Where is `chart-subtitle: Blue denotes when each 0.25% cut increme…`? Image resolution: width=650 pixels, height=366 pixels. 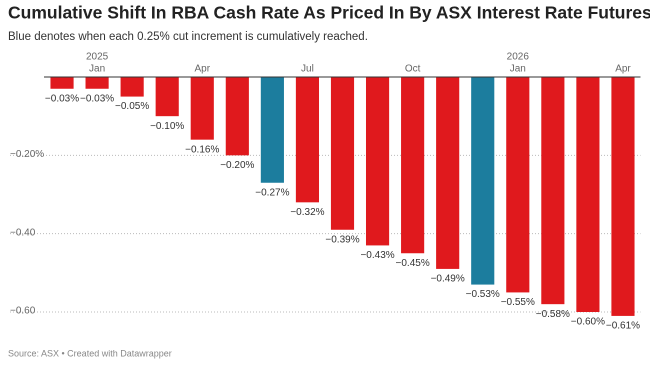
chart-subtitle: Blue denotes when each 0.25% cut increme… is located at coordinates (188, 37).